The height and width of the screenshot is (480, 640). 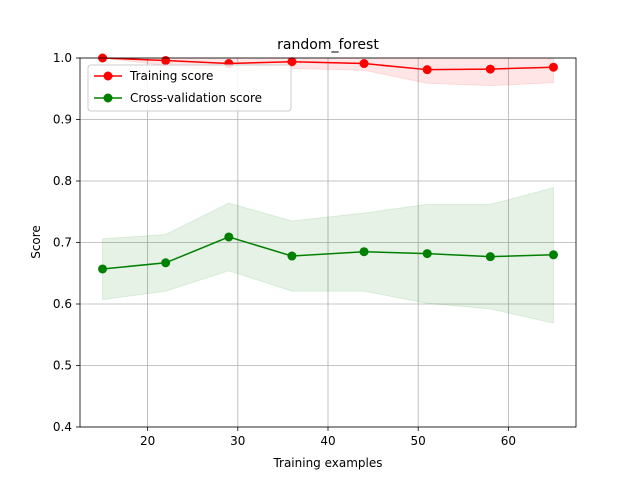 I want to click on x-tick-label: 20, so click(x=147, y=441).